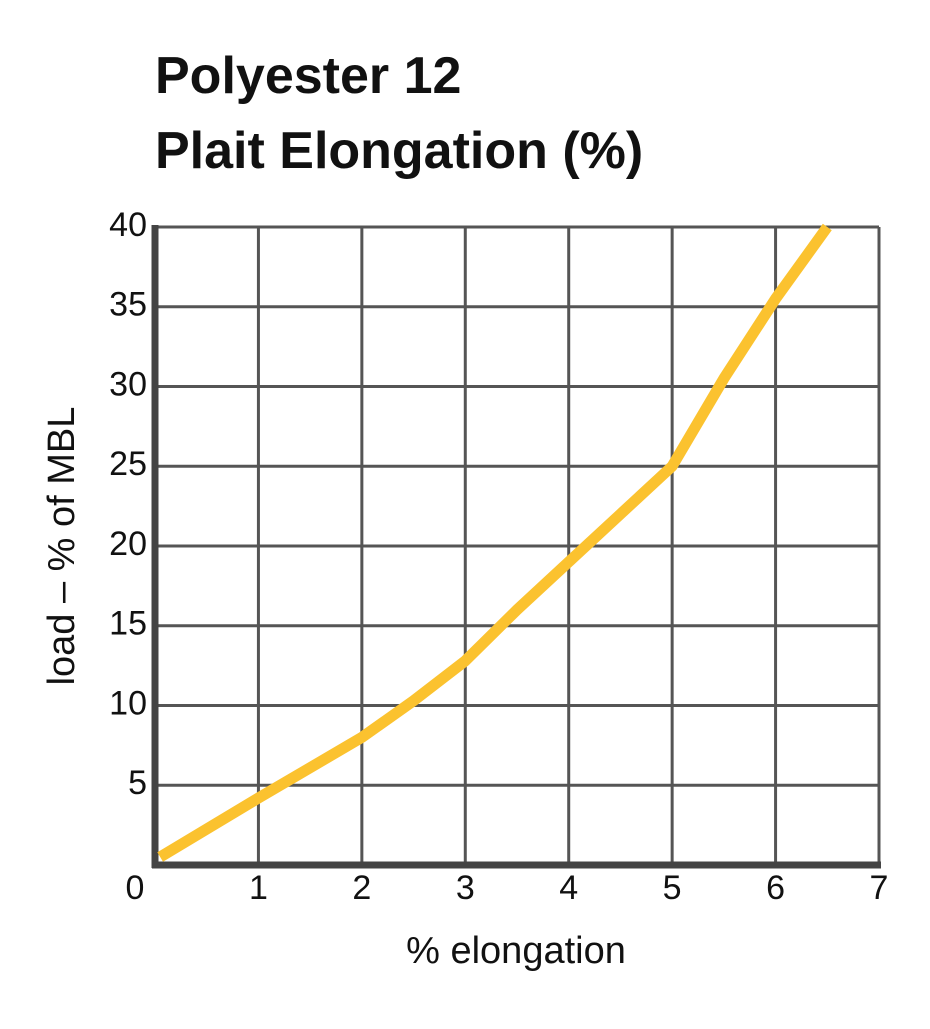 Image resolution: width=930 pixels, height=1029 pixels. Describe the element at coordinates (128, 703) in the screenshot. I see `y-tick-label: 10` at that location.